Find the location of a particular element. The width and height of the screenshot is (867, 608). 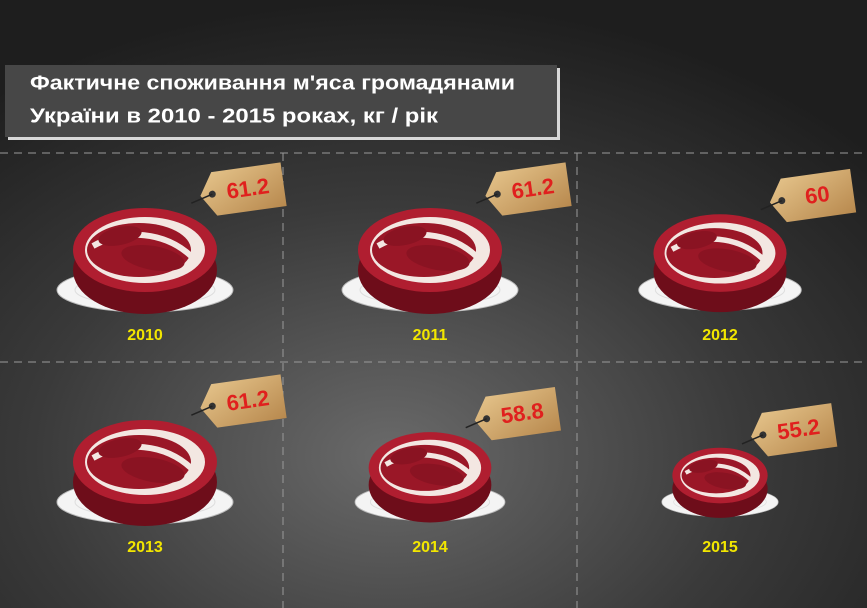

value-label: 58.8 is located at coordinates (522, 413).